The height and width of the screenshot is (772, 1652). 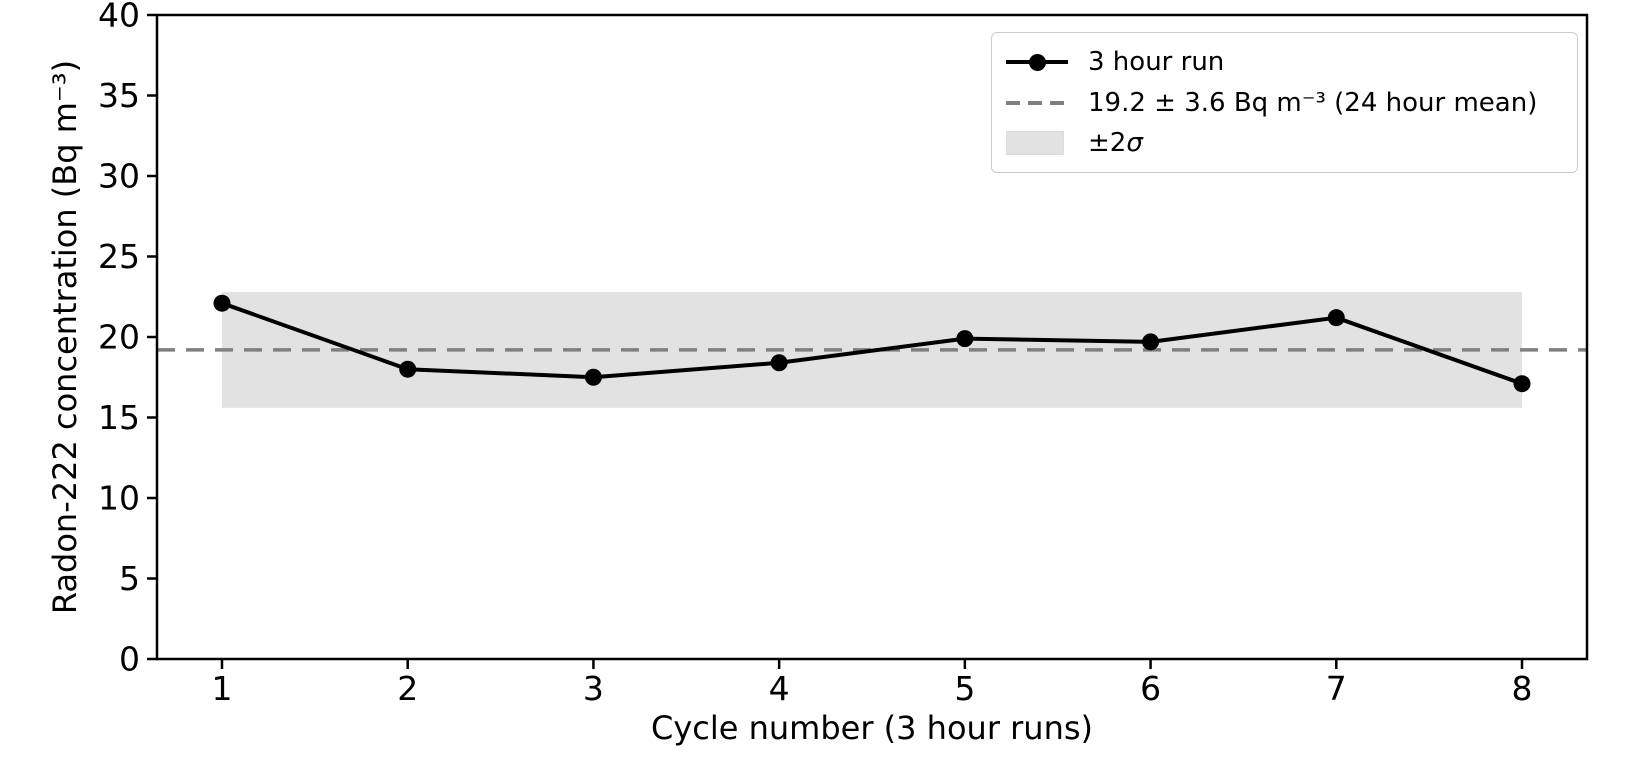 I want to click on x-axis-label: Cycle number (3 hour runs), so click(x=872, y=728).